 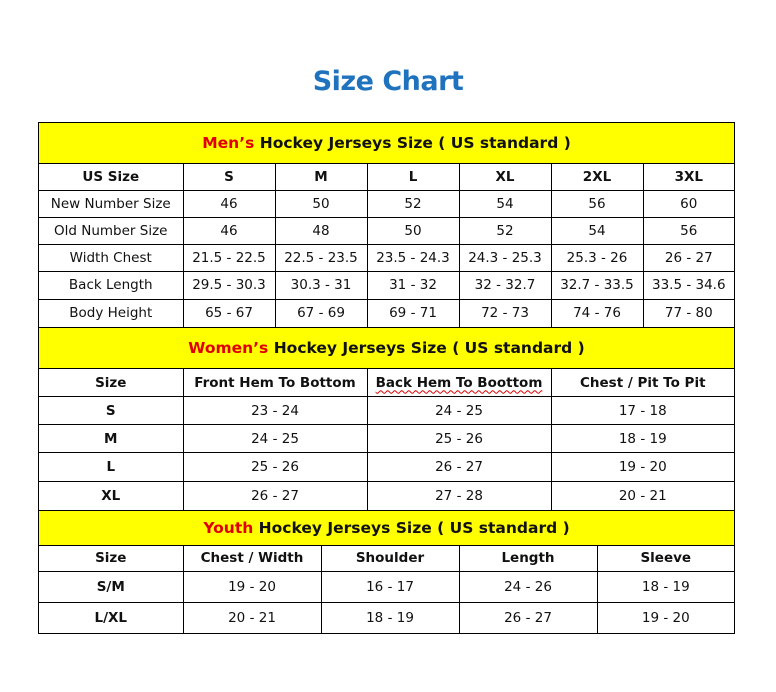 What do you see at coordinates (688, 203) in the screenshot?
I see `table-cell: 60` at bounding box center [688, 203].